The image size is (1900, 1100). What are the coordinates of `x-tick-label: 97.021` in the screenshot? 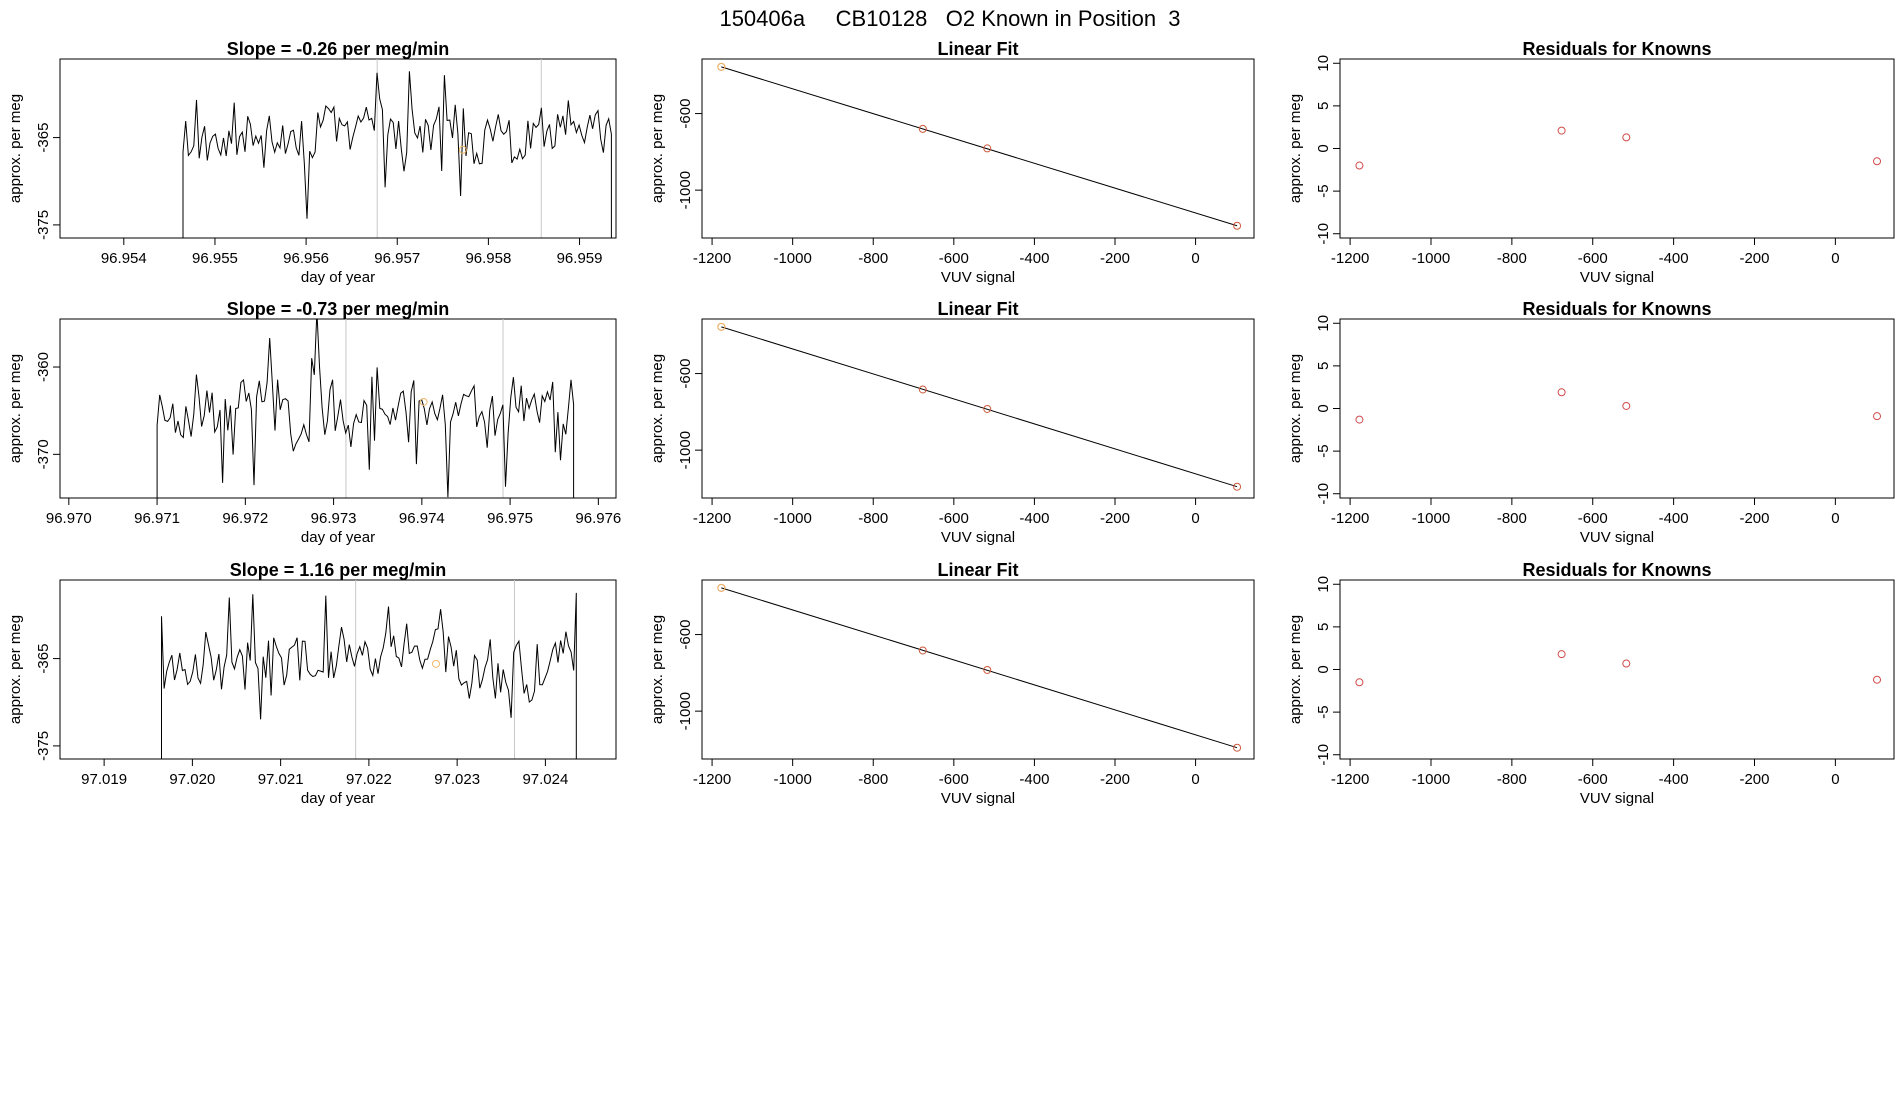 It's located at (281, 779).